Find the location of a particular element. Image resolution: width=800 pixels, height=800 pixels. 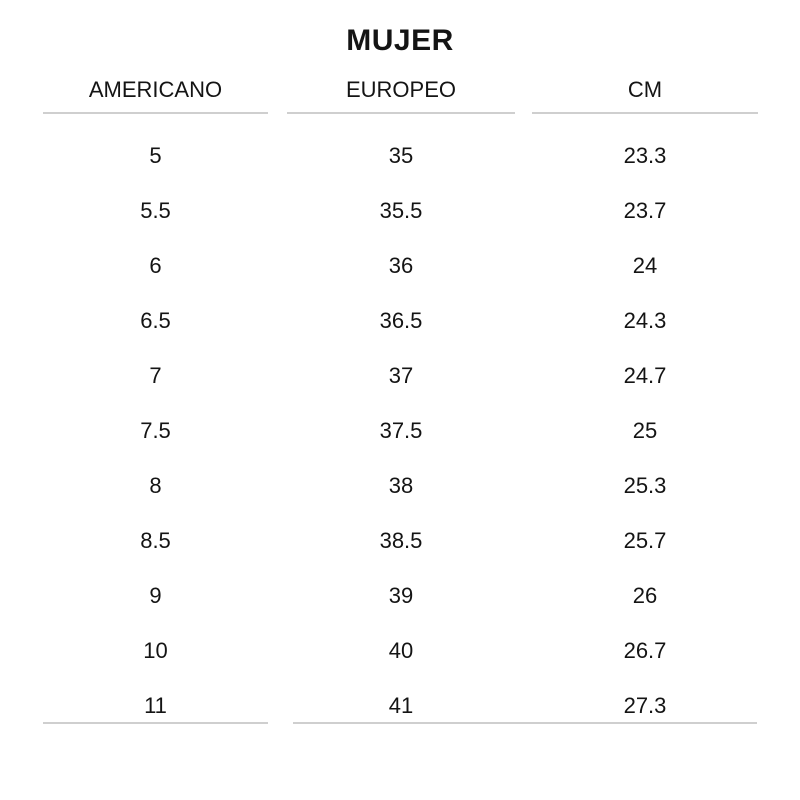

table-row: 11 41 27.3 is located at coordinates (400, 705).